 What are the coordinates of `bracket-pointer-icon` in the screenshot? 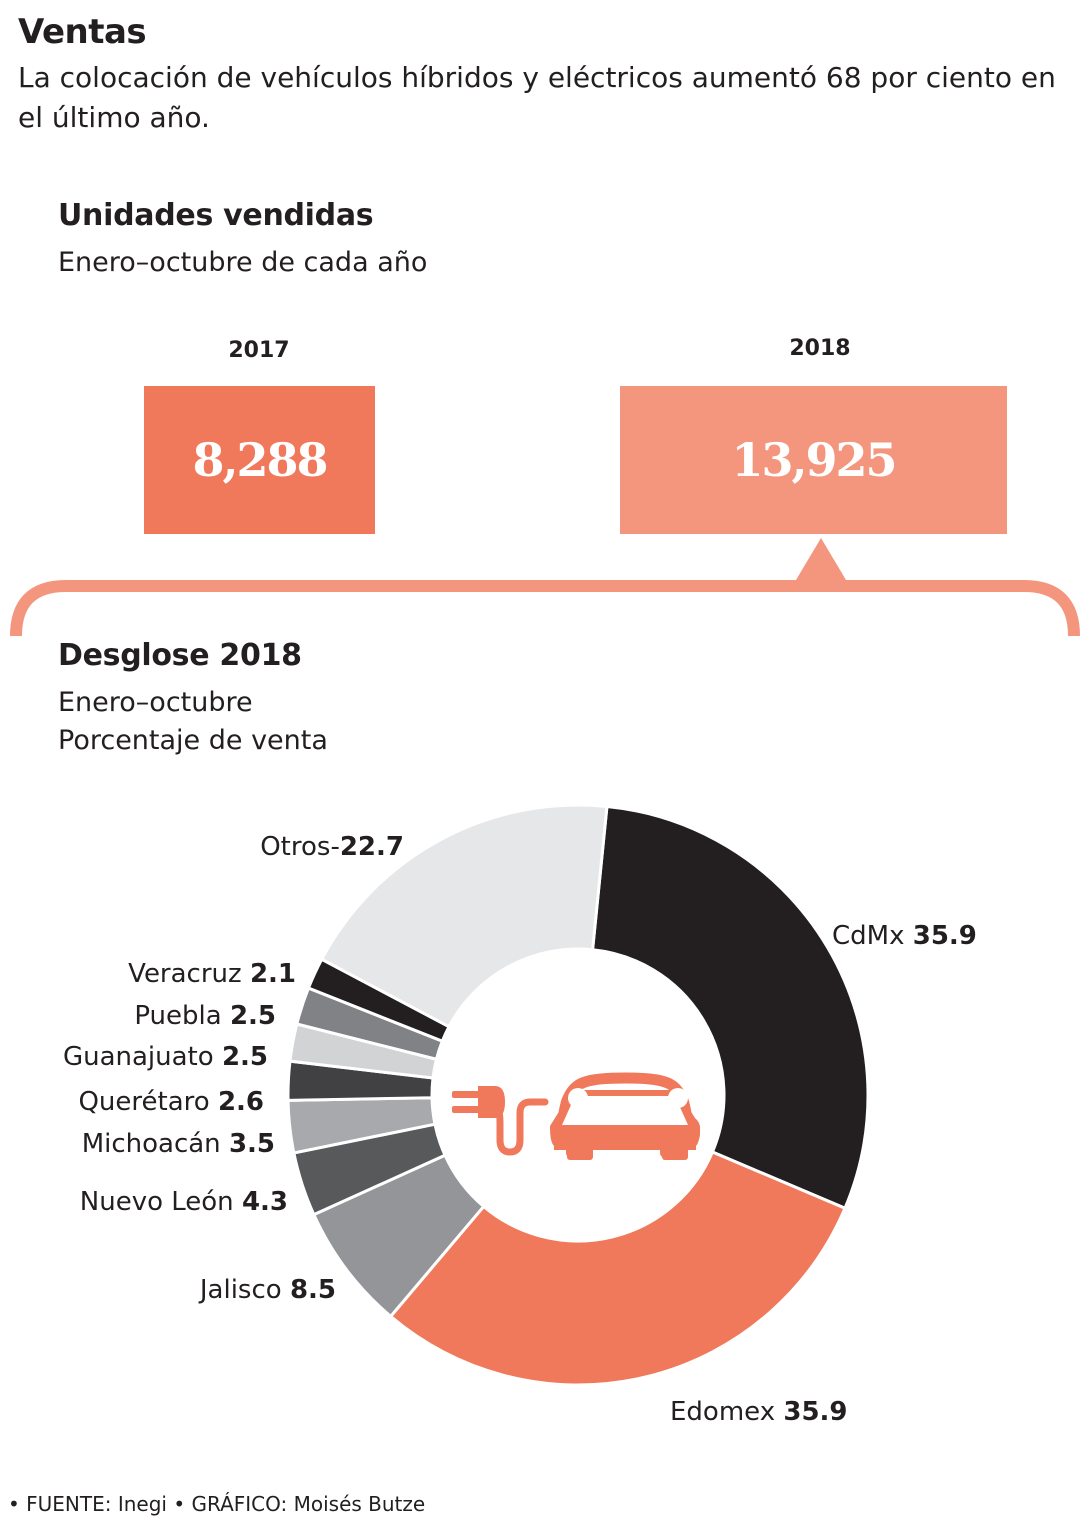 It's located at (821, 559).